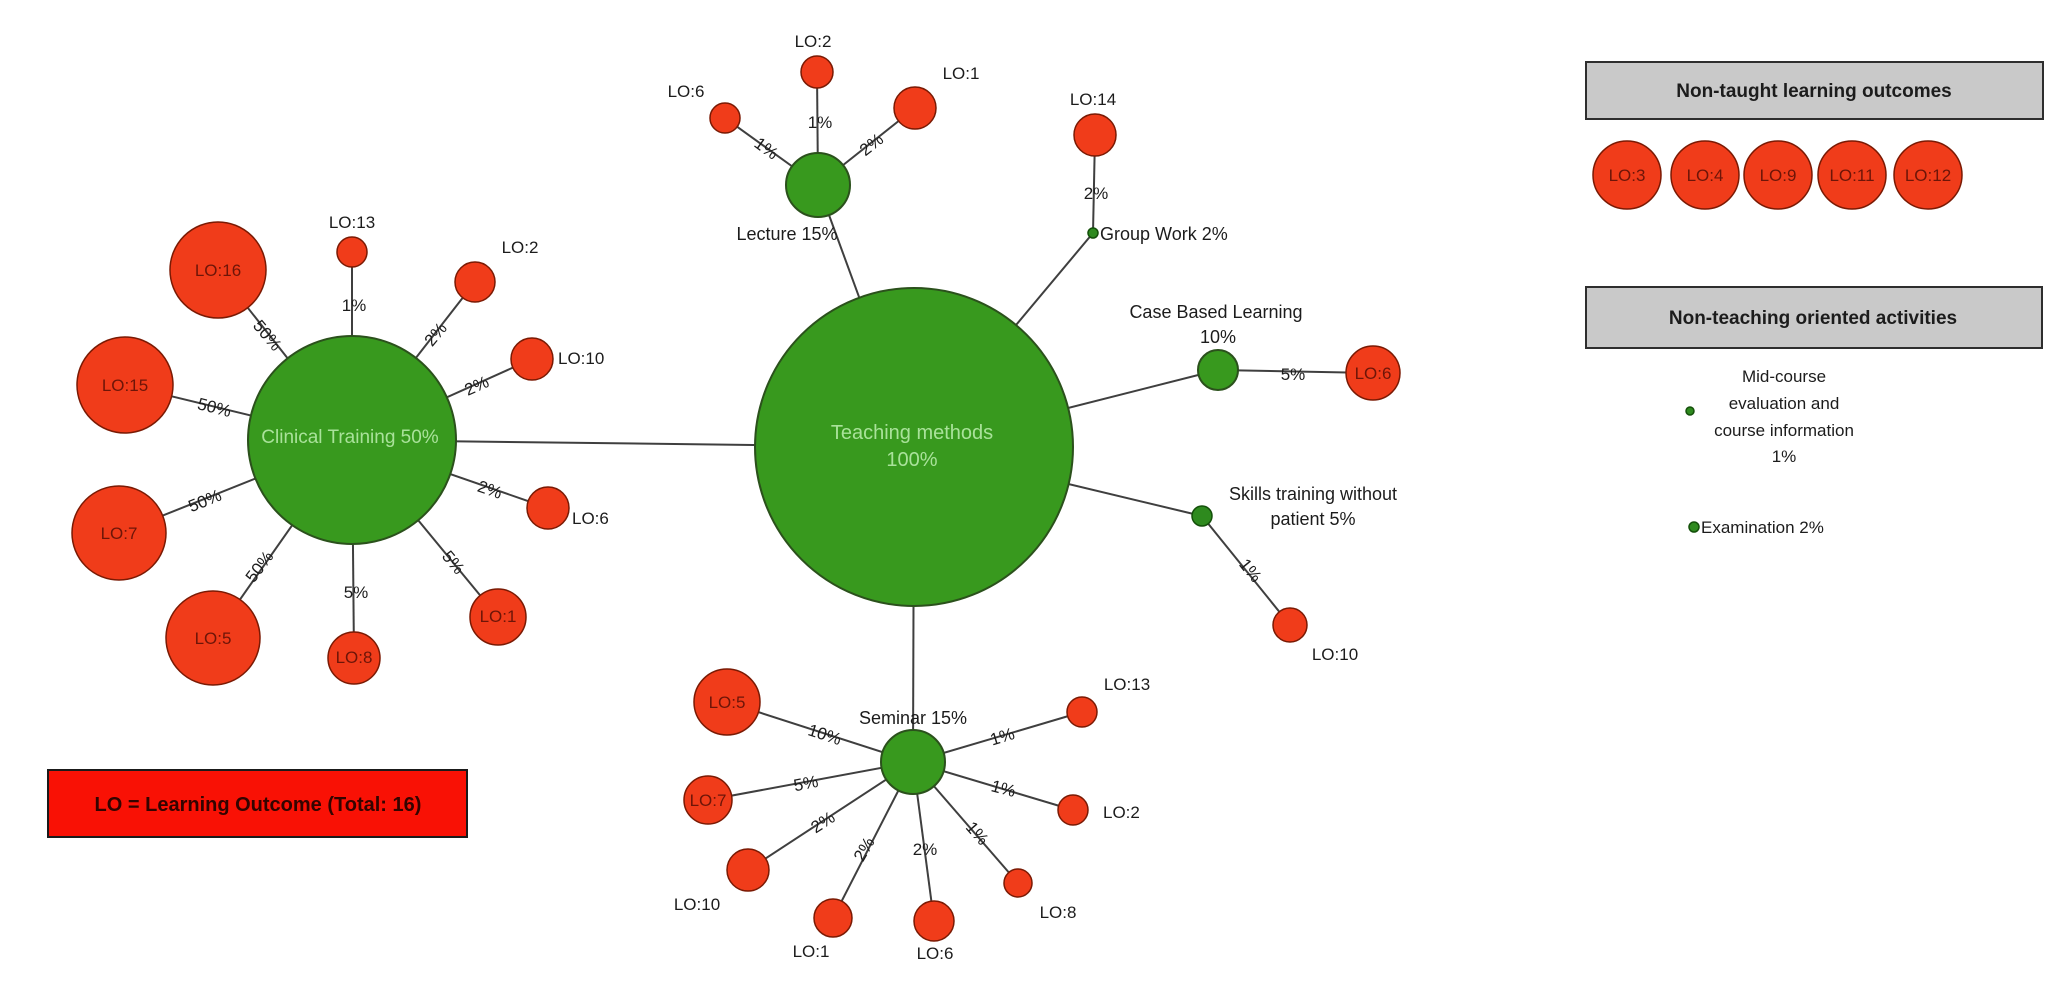 Image resolution: width=2059 pixels, height=1001 pixels. I want to click on activity-node-clinical, so click(352, 440).